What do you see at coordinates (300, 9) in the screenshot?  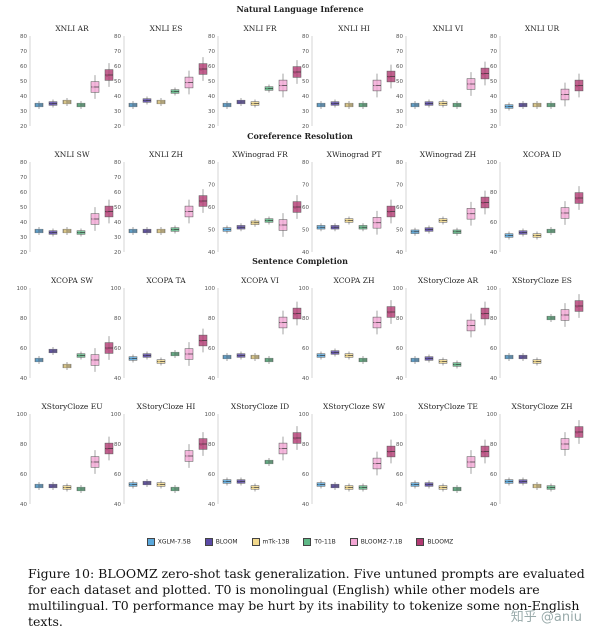 I see `section-title-nli: Natural Language Inference` at bounding box center [300, 9].